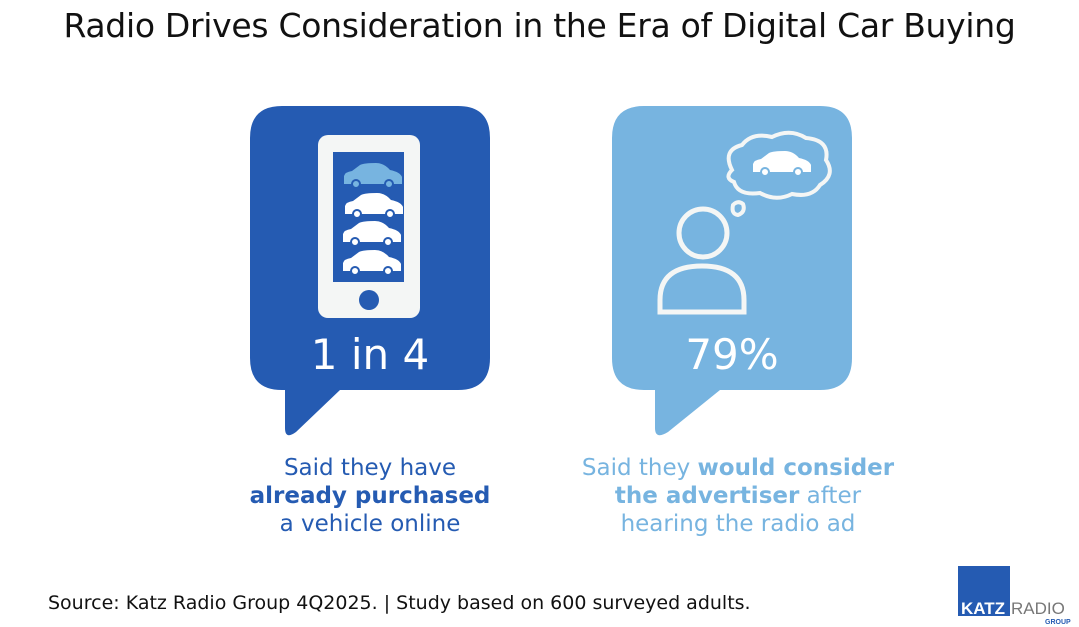 The width and height of the screenshot is (1079, 627). Describe the element at coordinates (983, 608) in the screenshot. I see `svg-text: KATZ` at that location.